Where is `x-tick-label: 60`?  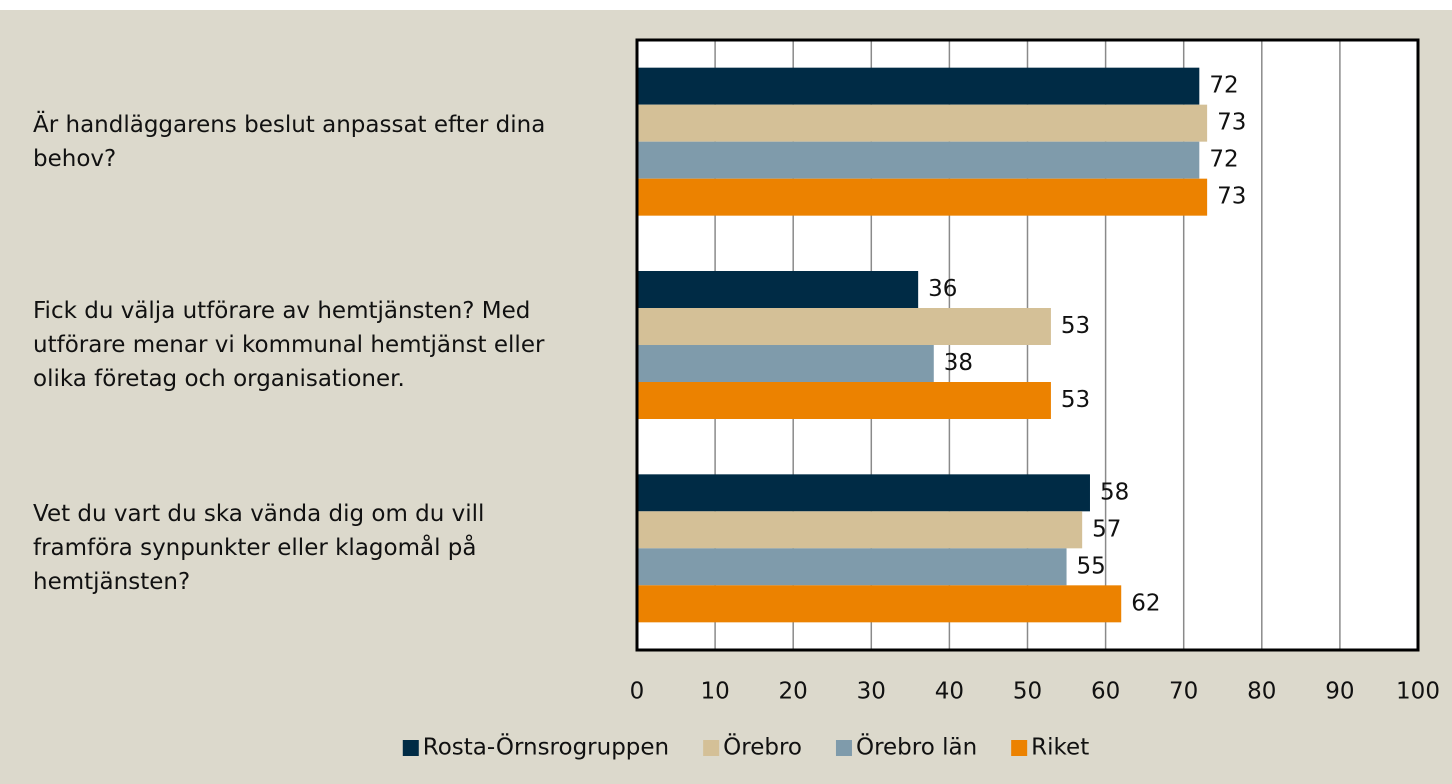 x-tick-label: 60 is located at coordinates (1105, 692).